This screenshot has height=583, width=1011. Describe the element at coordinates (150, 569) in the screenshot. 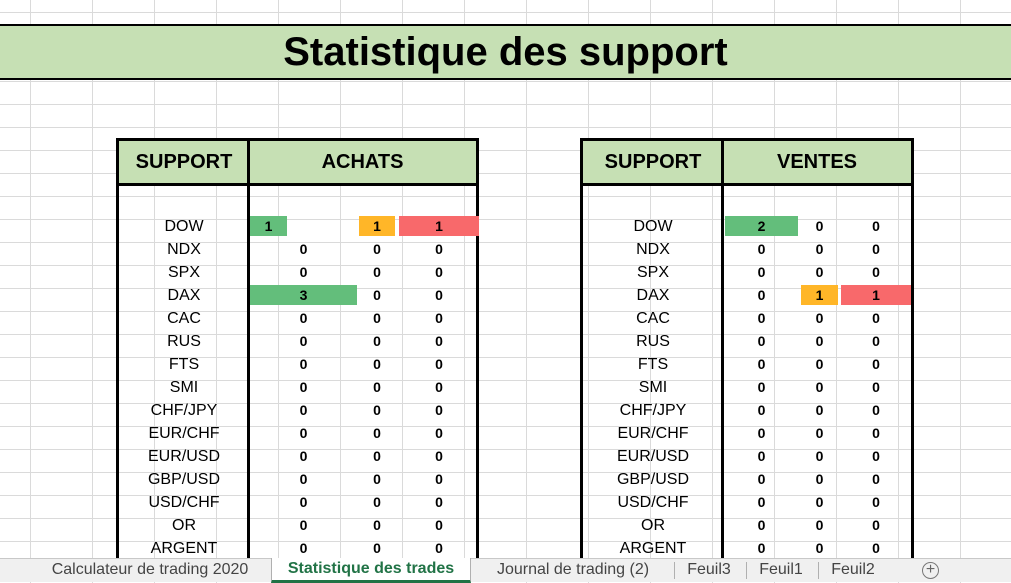

I see `sheet-tab-calculateur: Calculateur de trading 2020` at that location.